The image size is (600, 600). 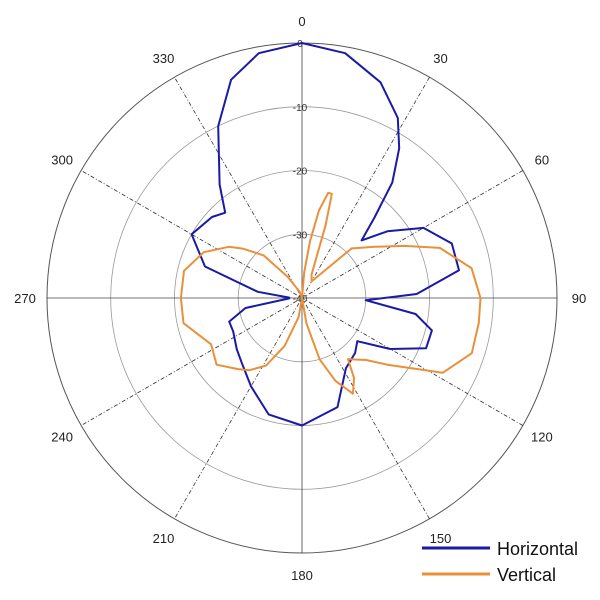 What do you see at coordinates (526, 575) in the screenshot?
I see `legend-label-vertical: Vertical` at bounding box center [526, 575].